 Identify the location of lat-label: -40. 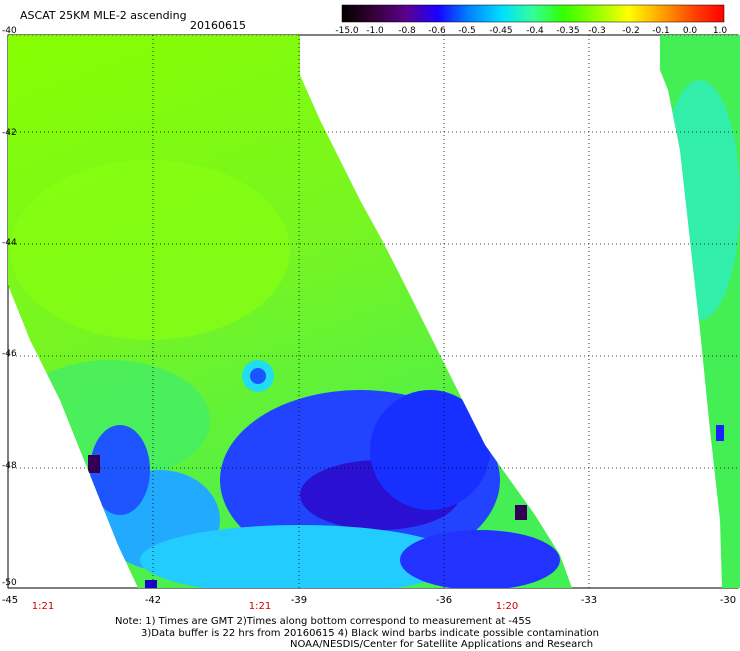
(9, 31).